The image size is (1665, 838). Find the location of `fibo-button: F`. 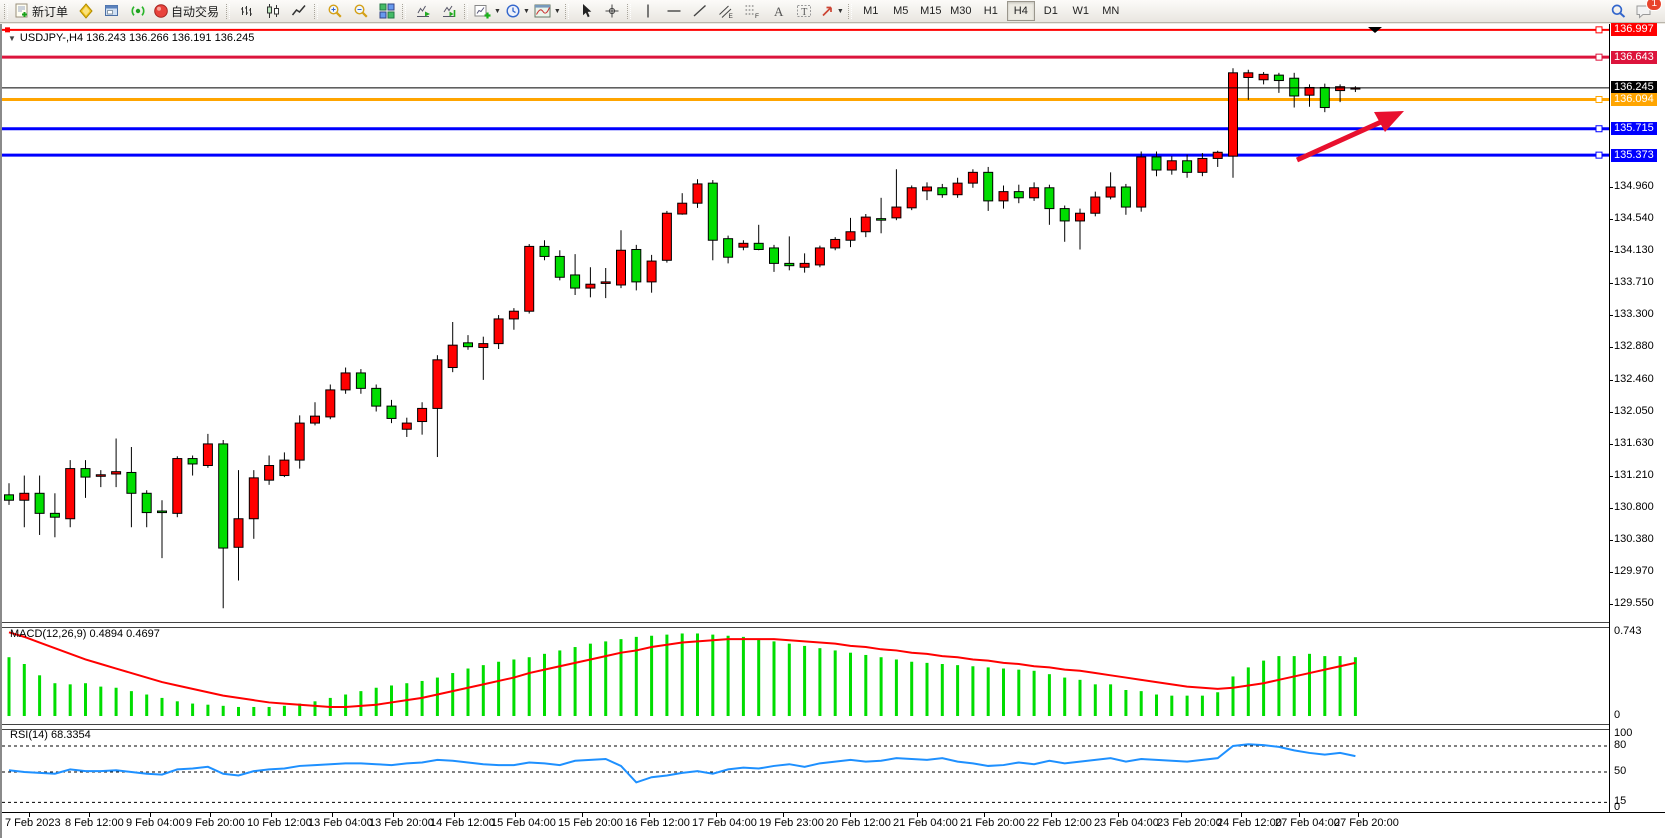

fibo-button: F is located at coordinates (752, 11).